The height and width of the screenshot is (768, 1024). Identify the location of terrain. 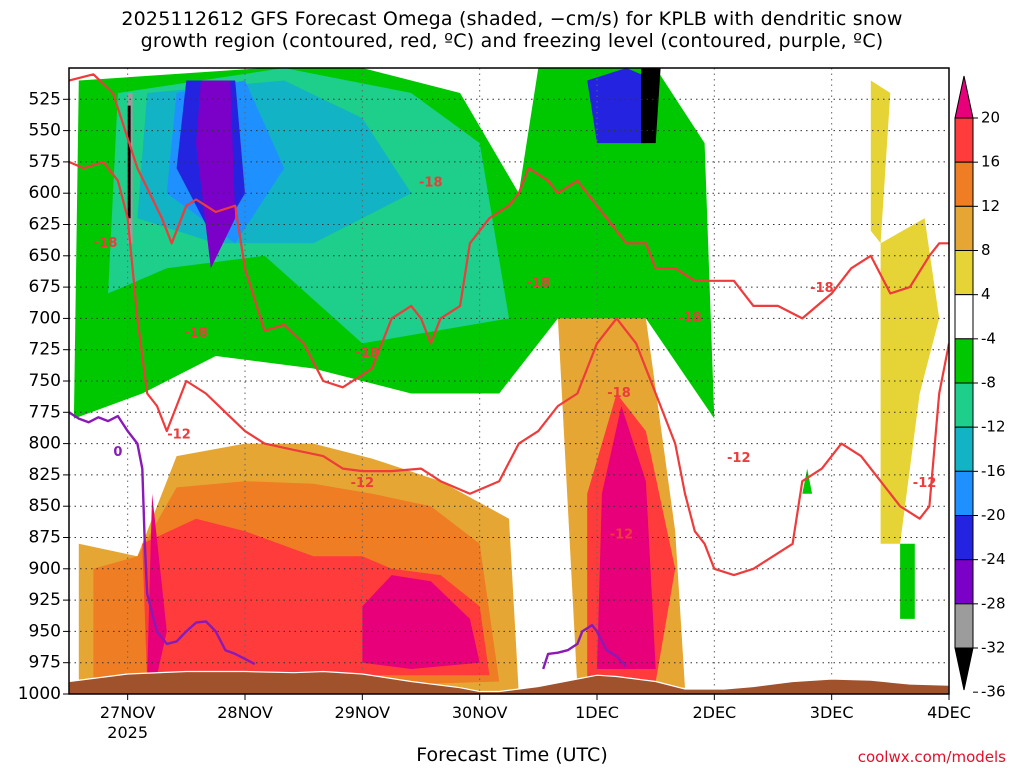
(509, 682).